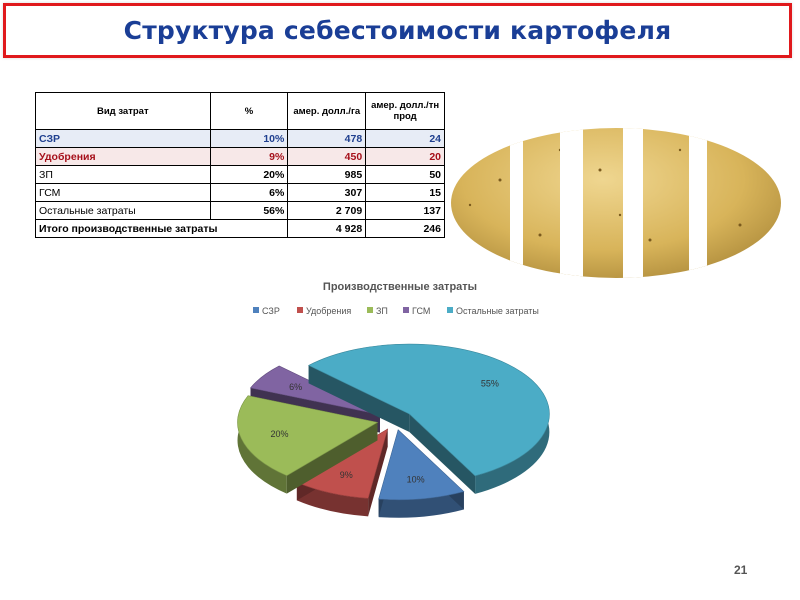  Describe the element at coordinates (616, 203) in the screenshot. I see `potato-image` at that location.